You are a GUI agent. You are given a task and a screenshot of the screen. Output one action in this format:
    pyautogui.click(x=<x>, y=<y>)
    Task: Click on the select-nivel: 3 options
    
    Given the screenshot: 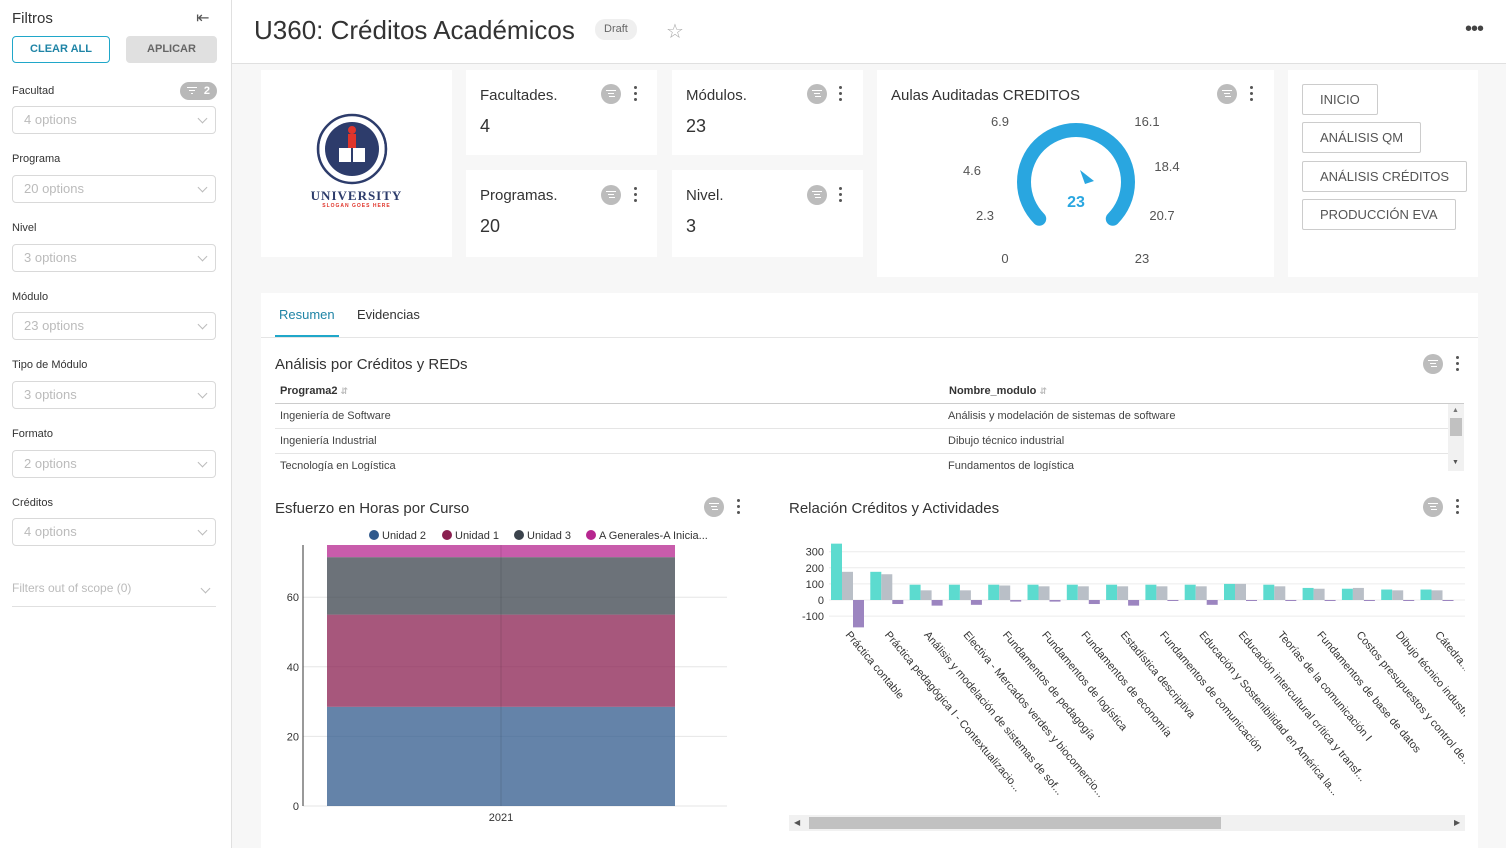 What is the action you would take?
    pyautogui.click(x=114, y=258)
    